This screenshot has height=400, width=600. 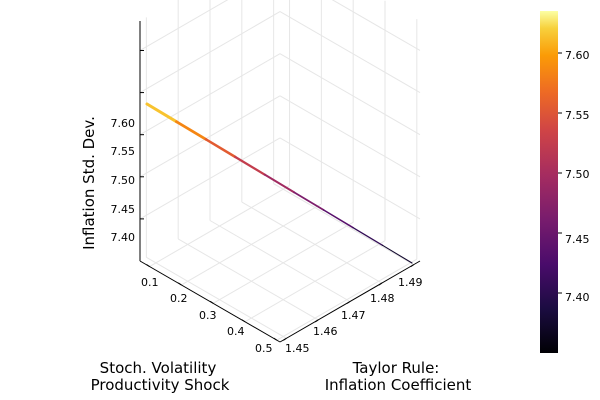 I want to click on x-axis-line, so click(x=210, y=301).